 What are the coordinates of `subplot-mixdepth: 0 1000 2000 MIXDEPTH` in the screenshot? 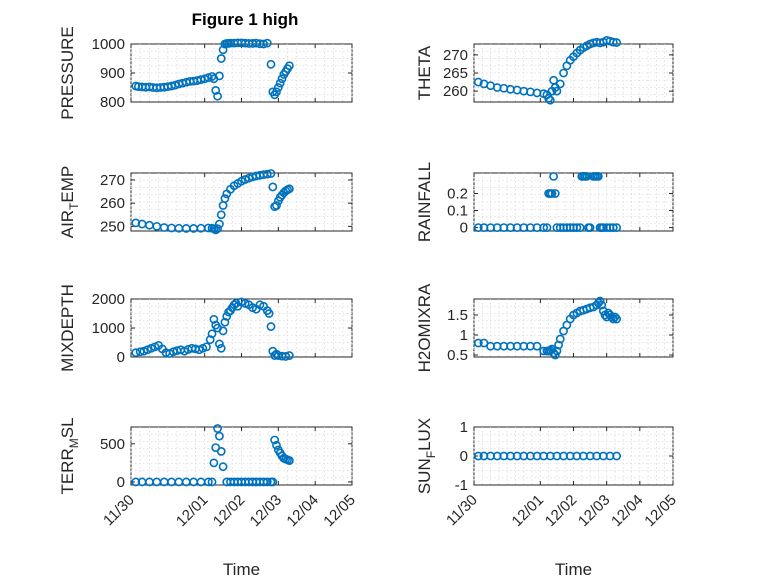 It's located at (205, 328).